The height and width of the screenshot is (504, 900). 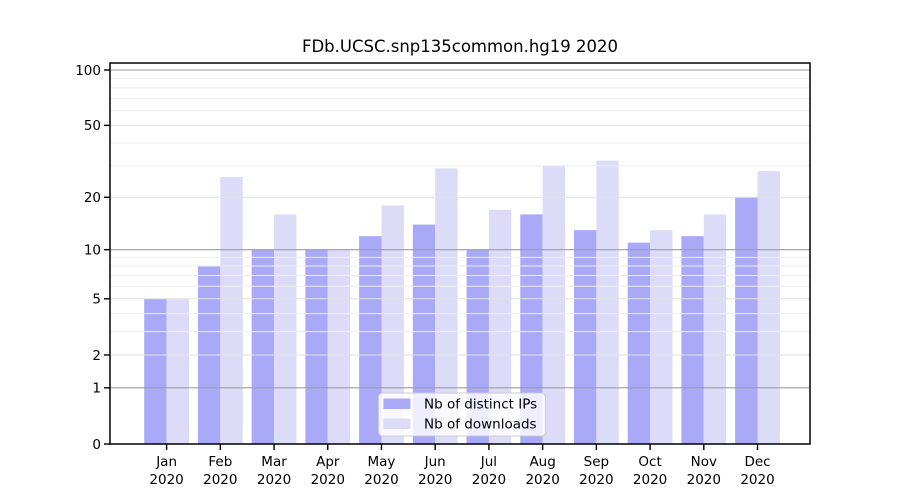 What do you see at coordinates (435, 480) in the screenshot?
I see `x-tick-label-year-jun: 2020` at bounding box center [435, 480].